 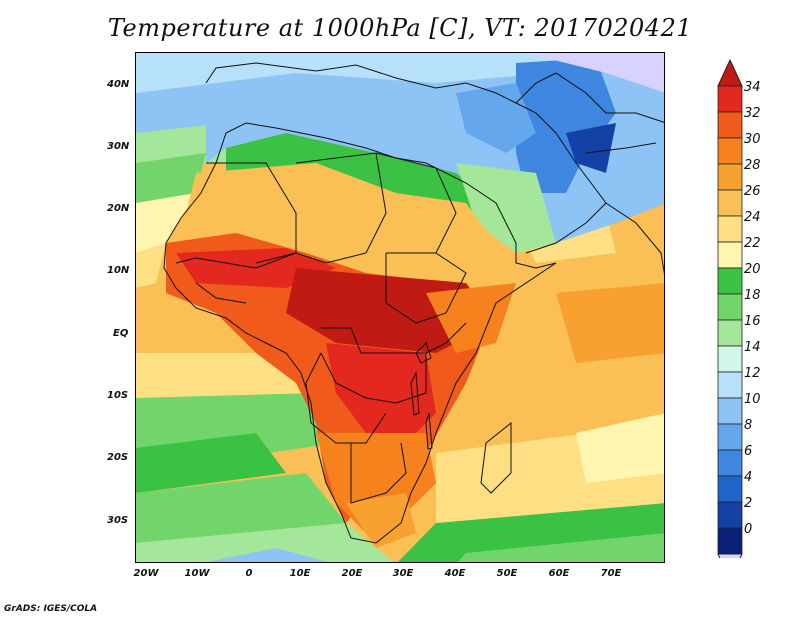 I want to click on colorbar-under-triangle, so click(x=730, y=555).